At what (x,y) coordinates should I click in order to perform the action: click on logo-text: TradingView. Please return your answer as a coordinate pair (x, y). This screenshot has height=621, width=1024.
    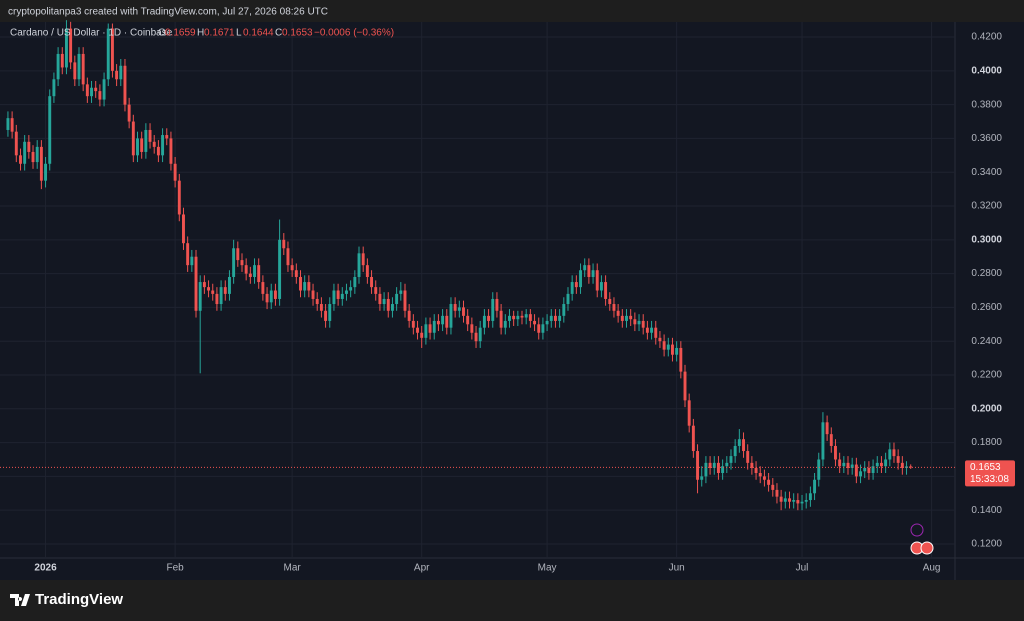
    Looking at the image, I should click on (79, 599).